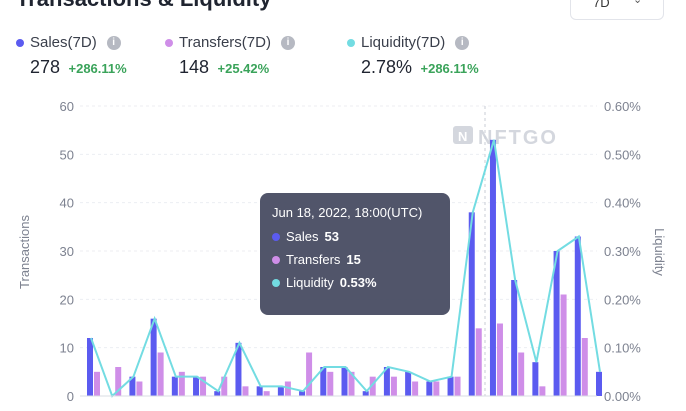  I want to click on y-tick-label: 50, so click(67, 154).